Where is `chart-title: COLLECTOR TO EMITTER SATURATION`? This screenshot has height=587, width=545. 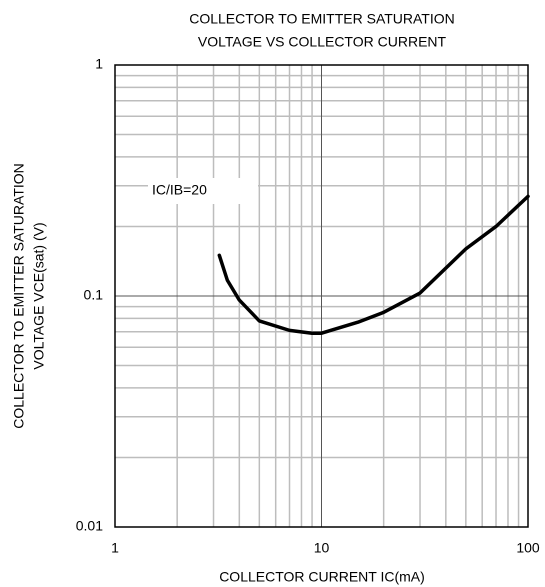 chart-title: COLLECTOR TO EMITTER SATURATION is located at coordinates (322, 19).